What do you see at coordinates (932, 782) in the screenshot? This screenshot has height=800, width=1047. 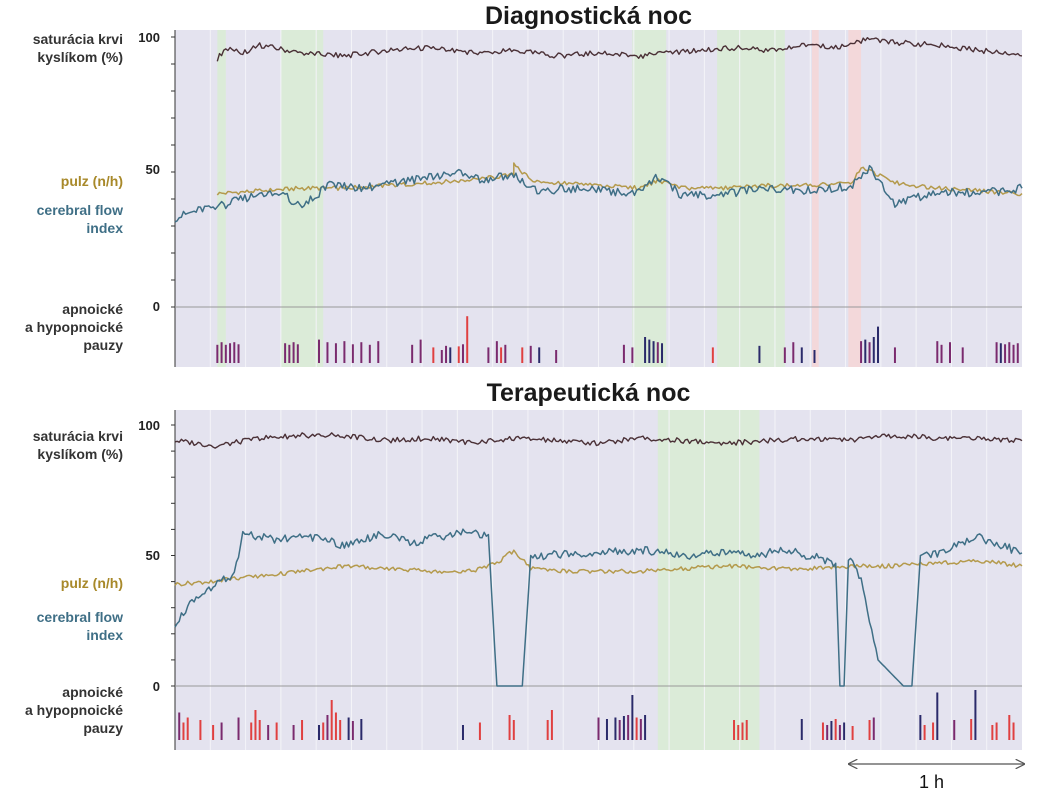 I see `scale-bar-label: 1 h` at bounding box center [932, 782].